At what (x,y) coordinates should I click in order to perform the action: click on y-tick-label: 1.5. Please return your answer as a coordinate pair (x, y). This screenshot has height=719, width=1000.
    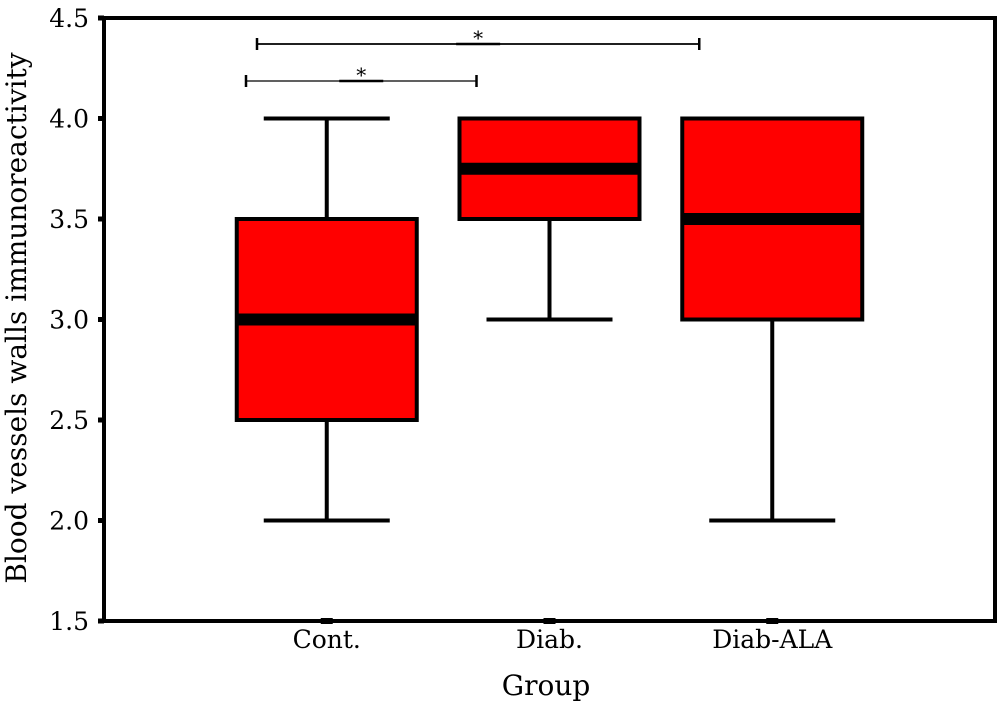
    Looking at the image, I should click on (69, 621).